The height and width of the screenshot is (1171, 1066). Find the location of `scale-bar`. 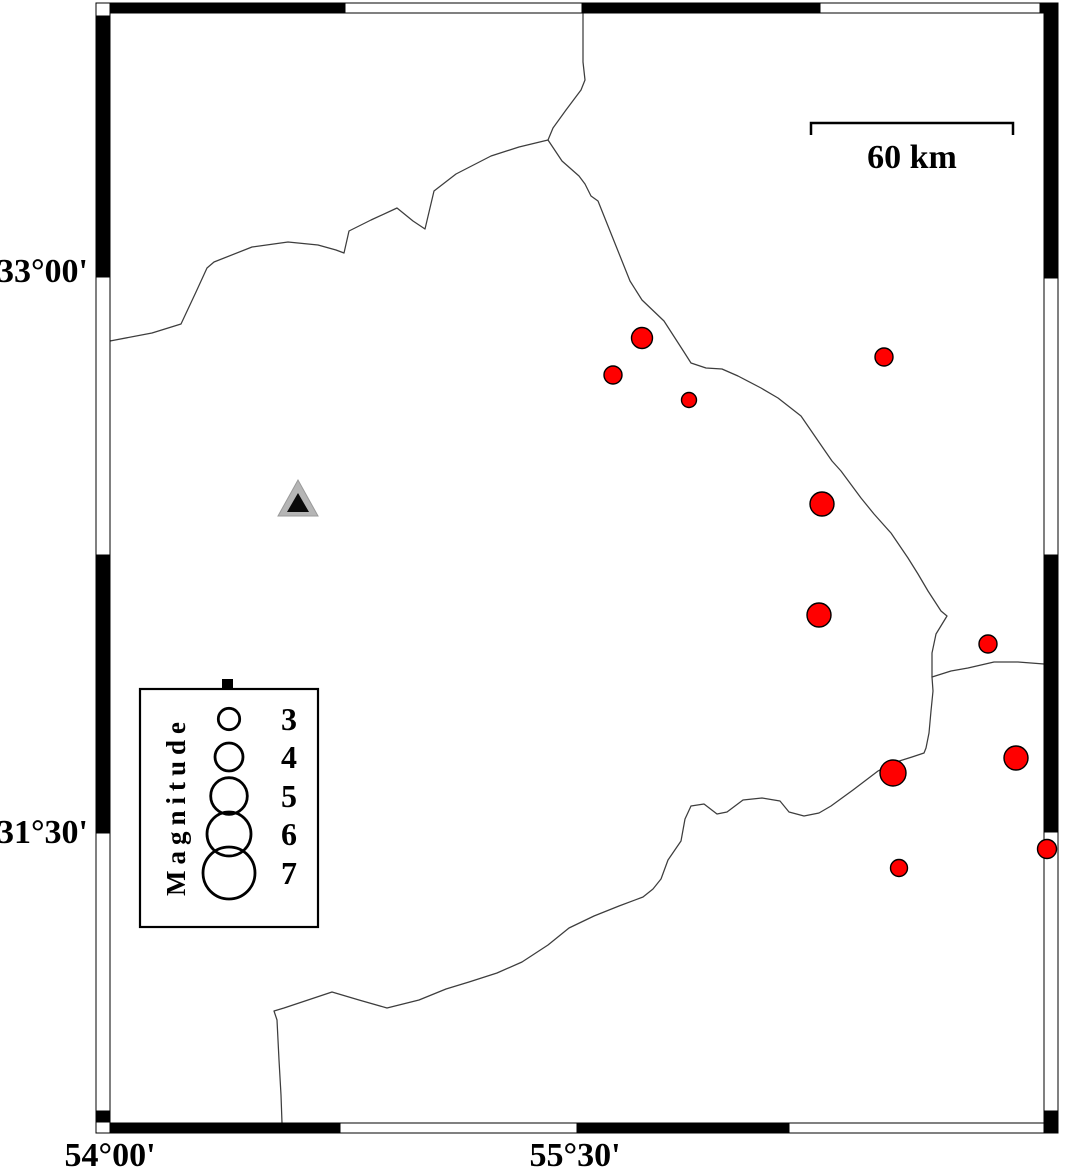

scale-bar is located at coordinates (912, 128).